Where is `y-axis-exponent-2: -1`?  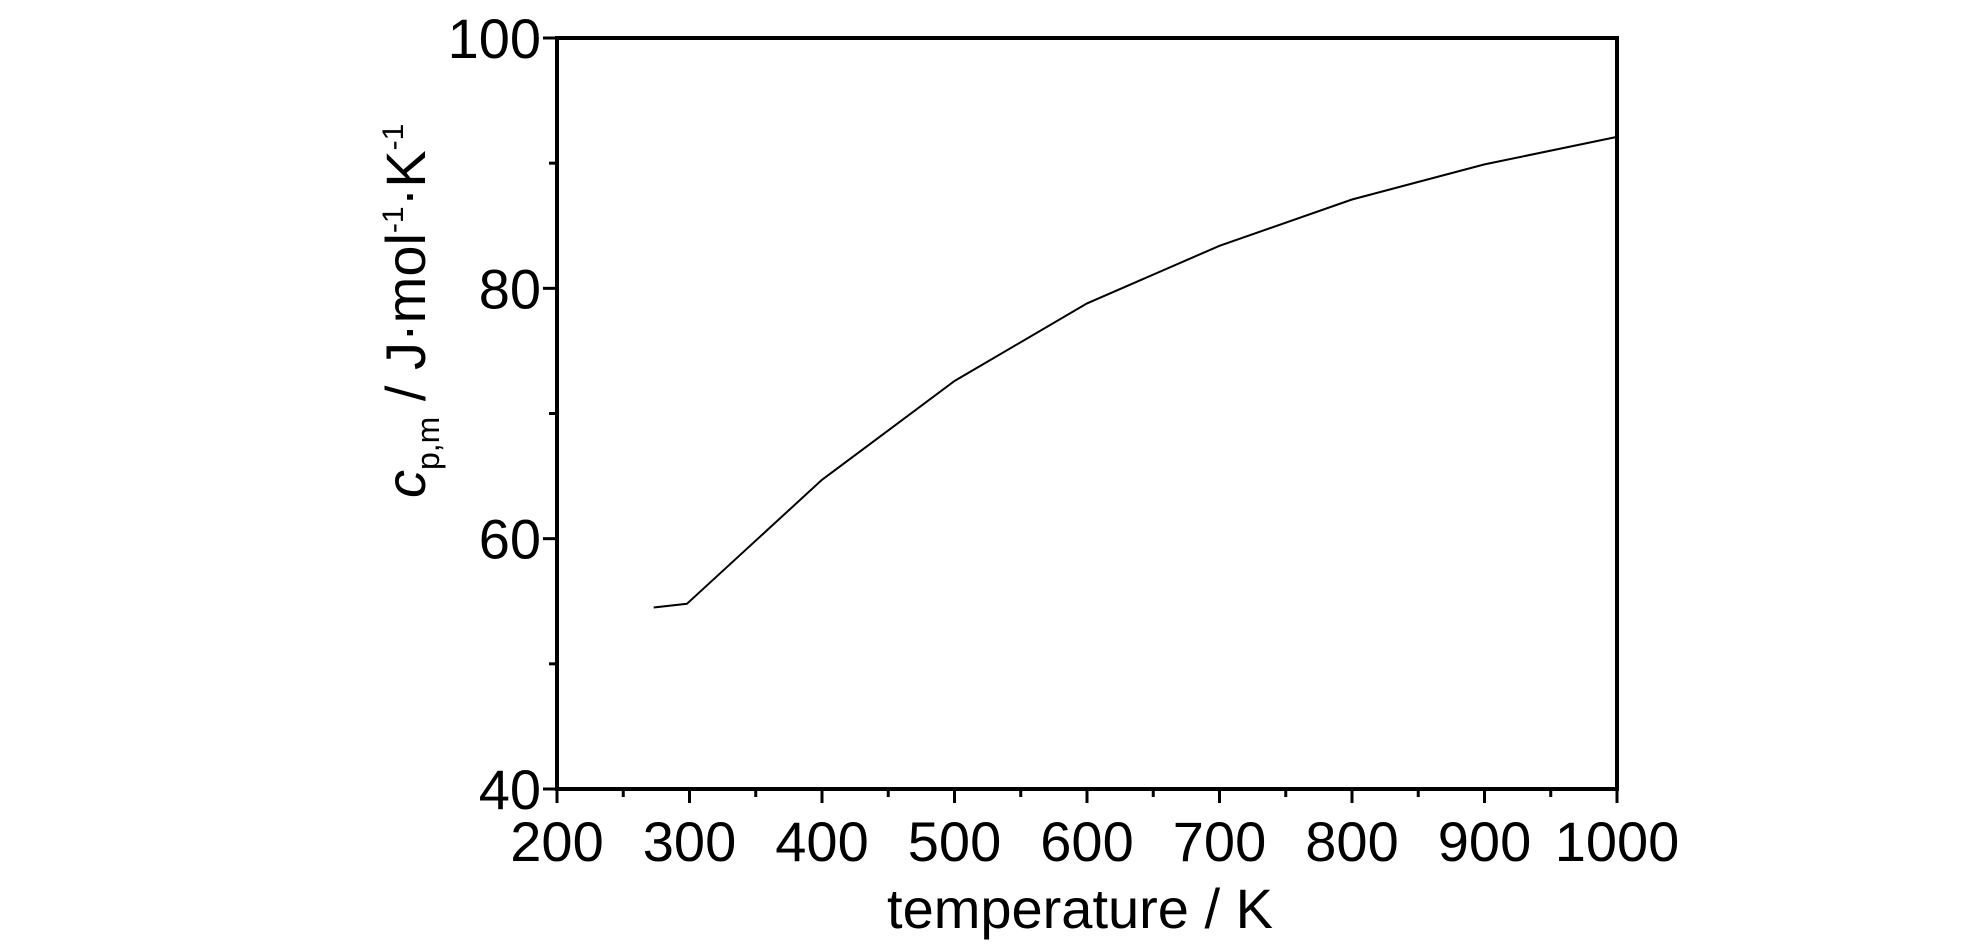
y-axis-exponent-2: -1 is located at coordinates (393, 137).